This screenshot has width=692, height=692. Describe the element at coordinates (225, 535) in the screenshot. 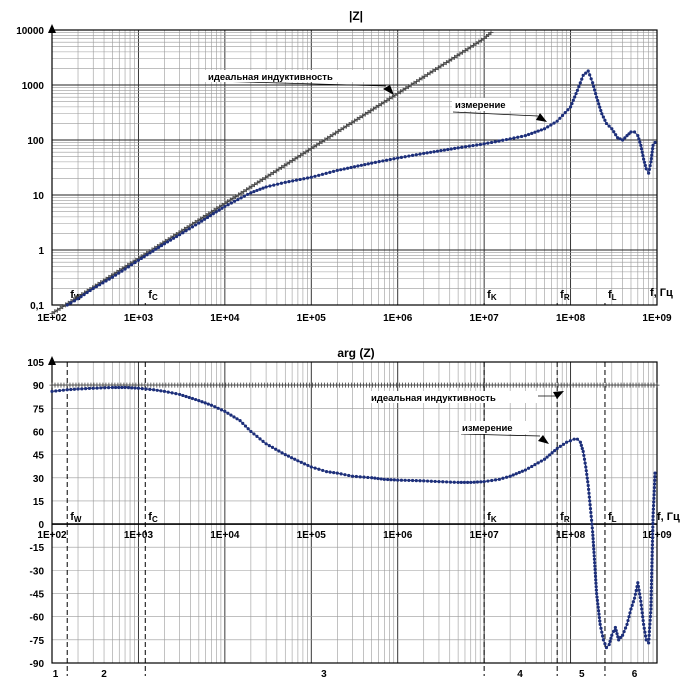

I see `x-tick-label: 1E+04` at that location.